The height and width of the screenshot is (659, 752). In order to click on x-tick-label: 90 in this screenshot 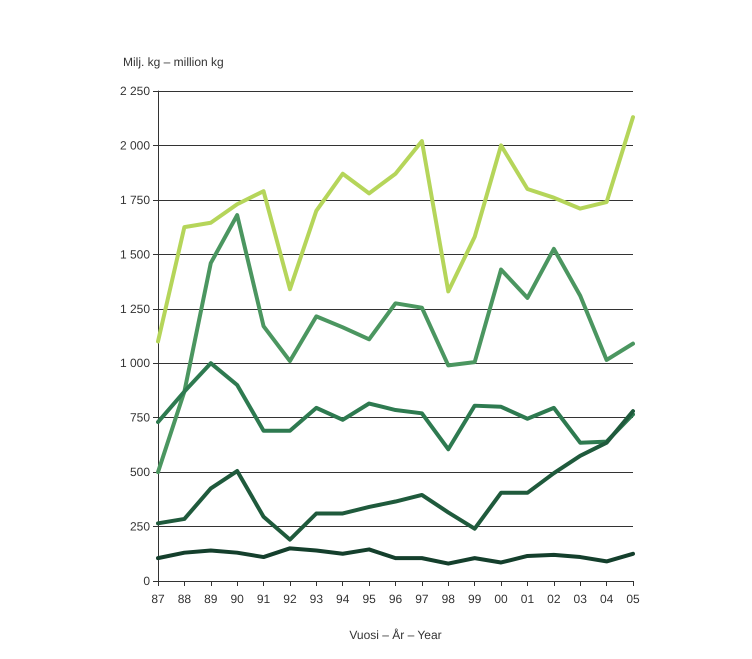, I will do `click(237, 599)`.